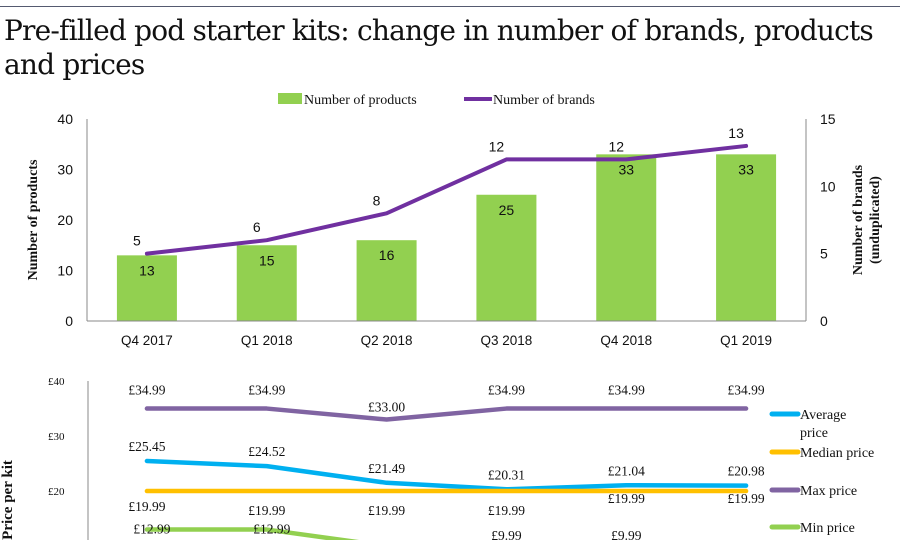  I want to click on y-tick-label: 0, so click(69, 321).